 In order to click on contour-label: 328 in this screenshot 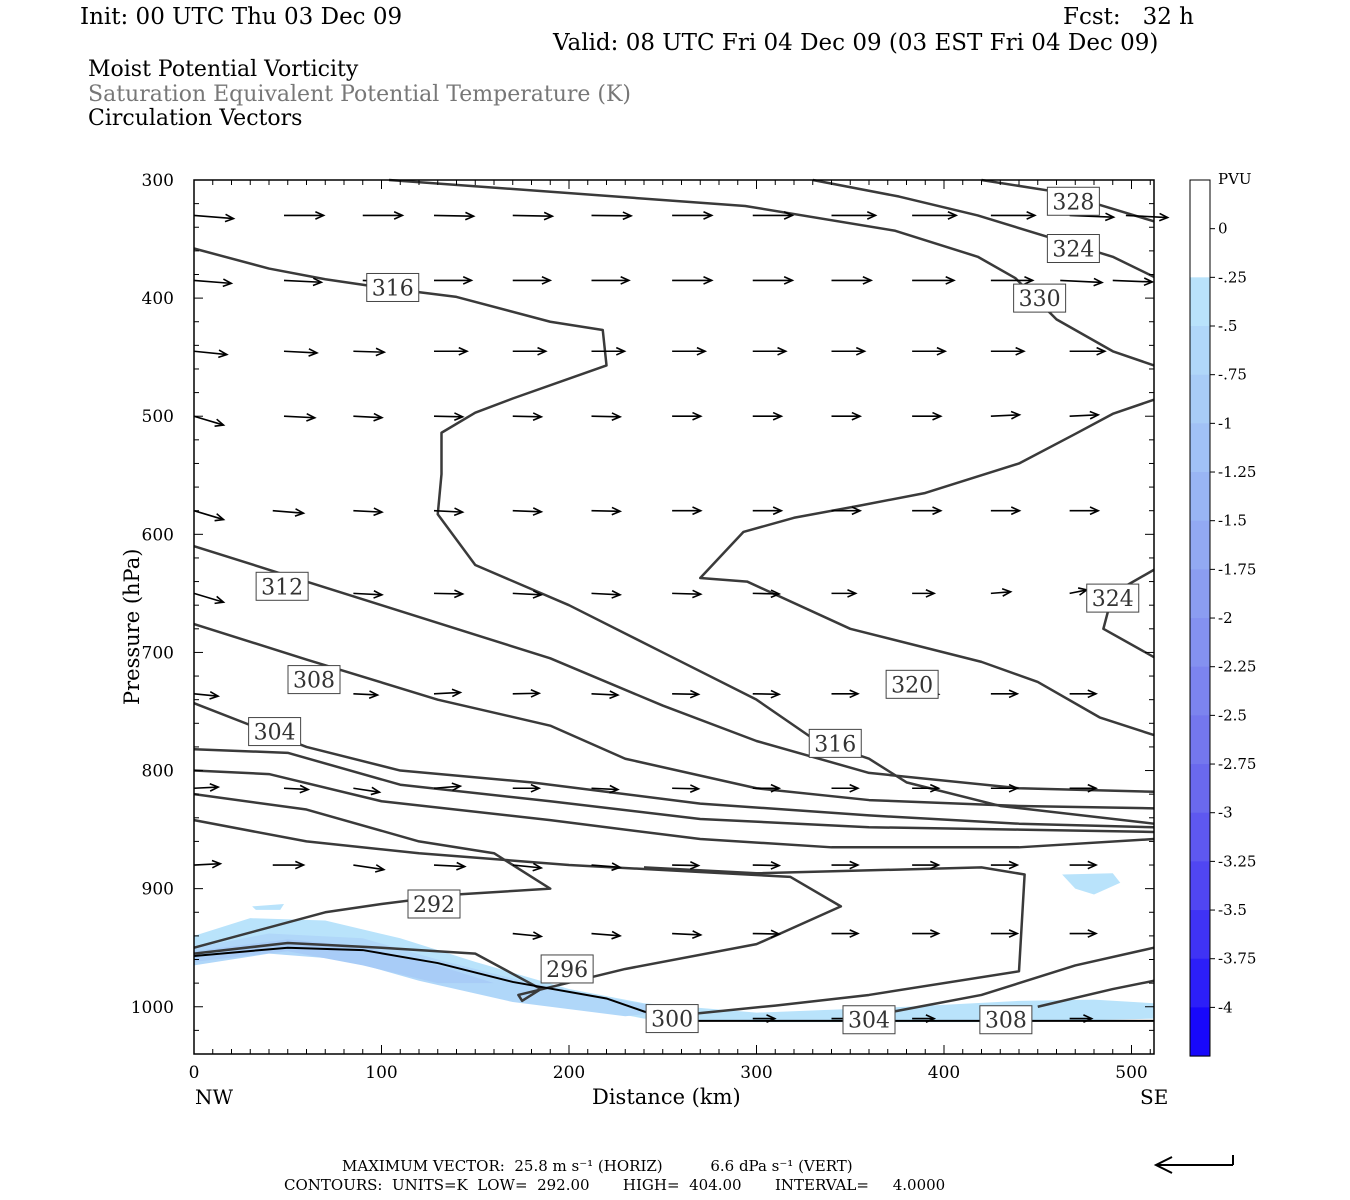, I will do `click(1073, 201)`.